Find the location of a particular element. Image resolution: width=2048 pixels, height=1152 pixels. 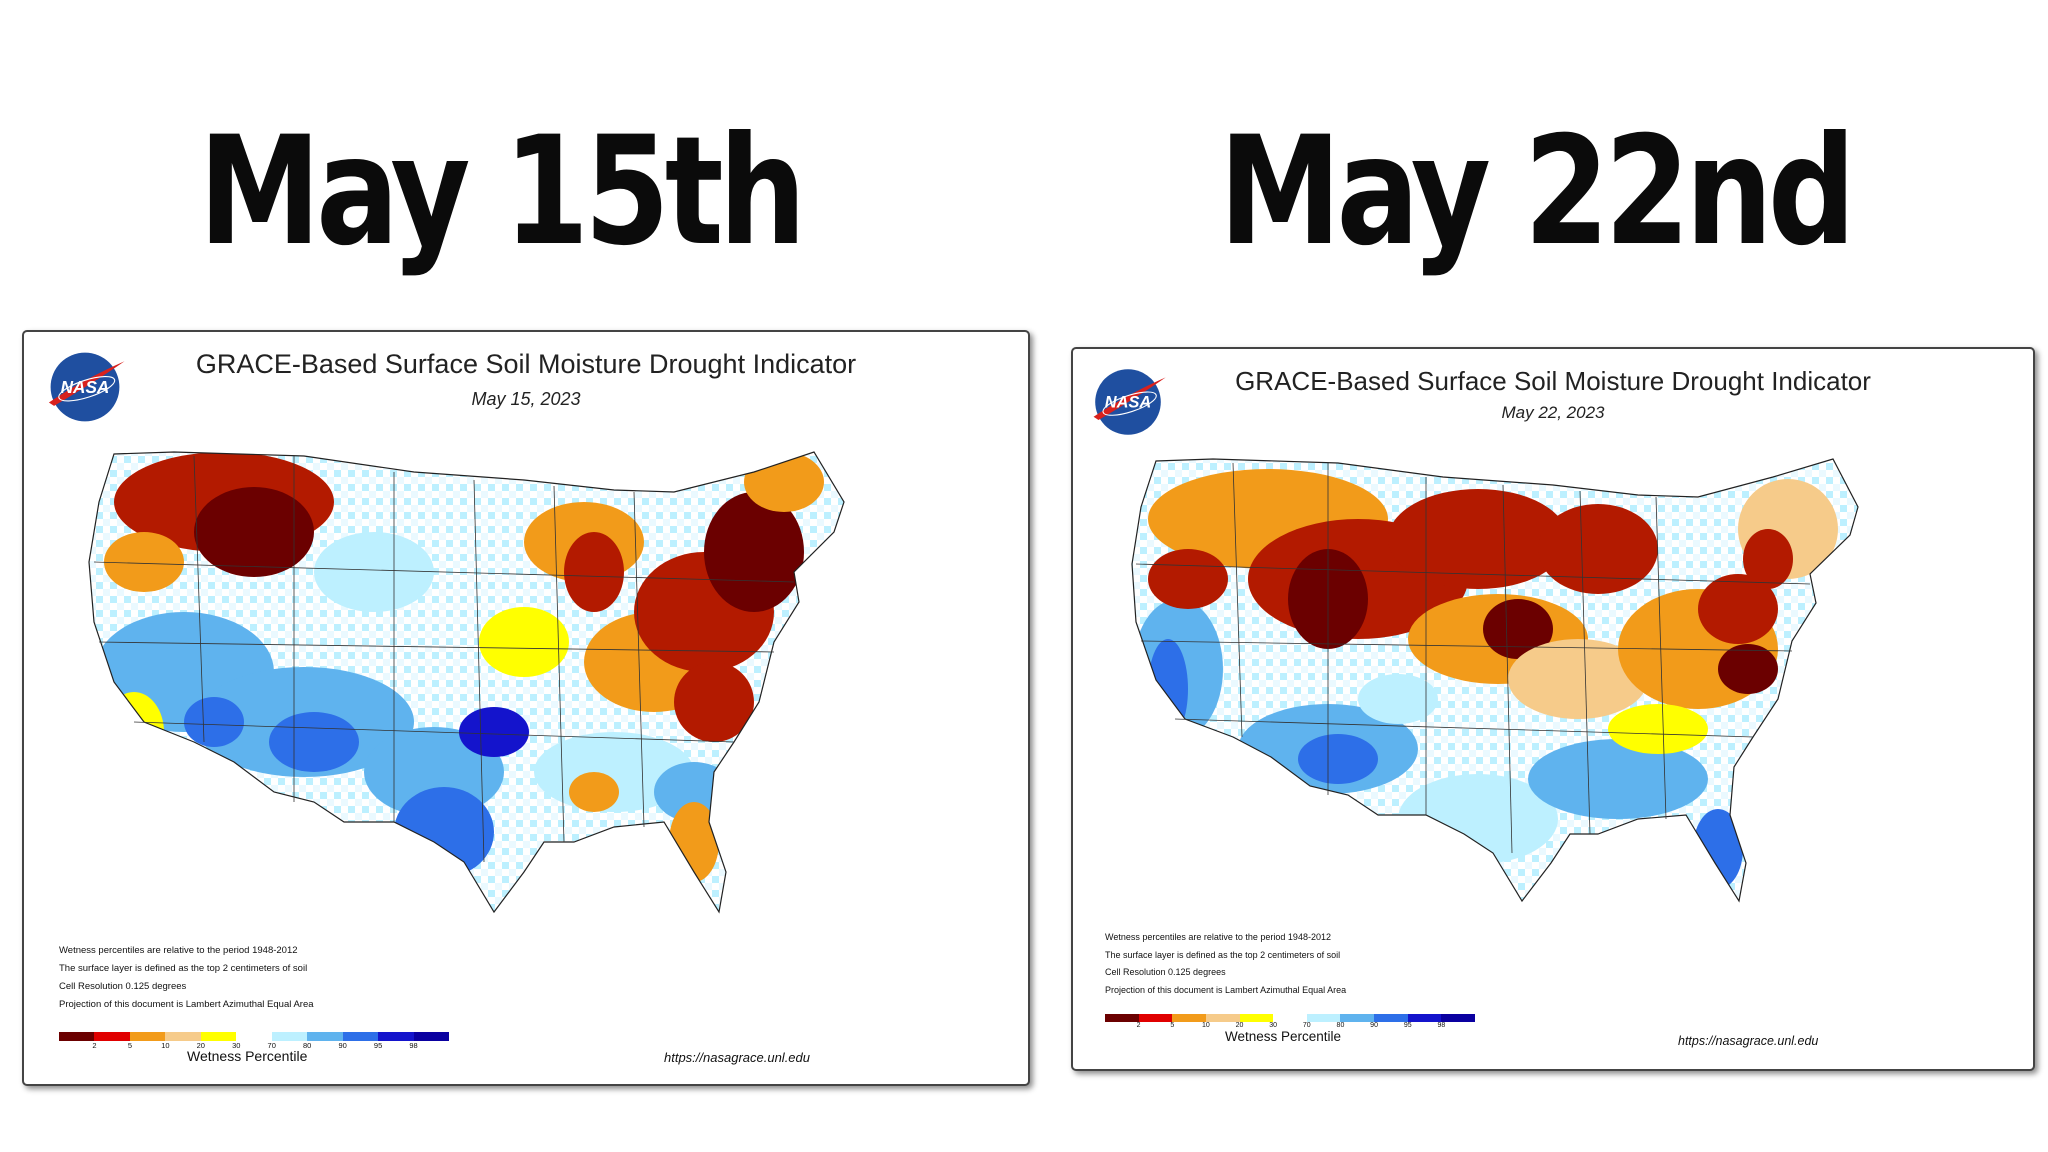

heading-may-22: May 22nd is located at coordinates (1537, 192).